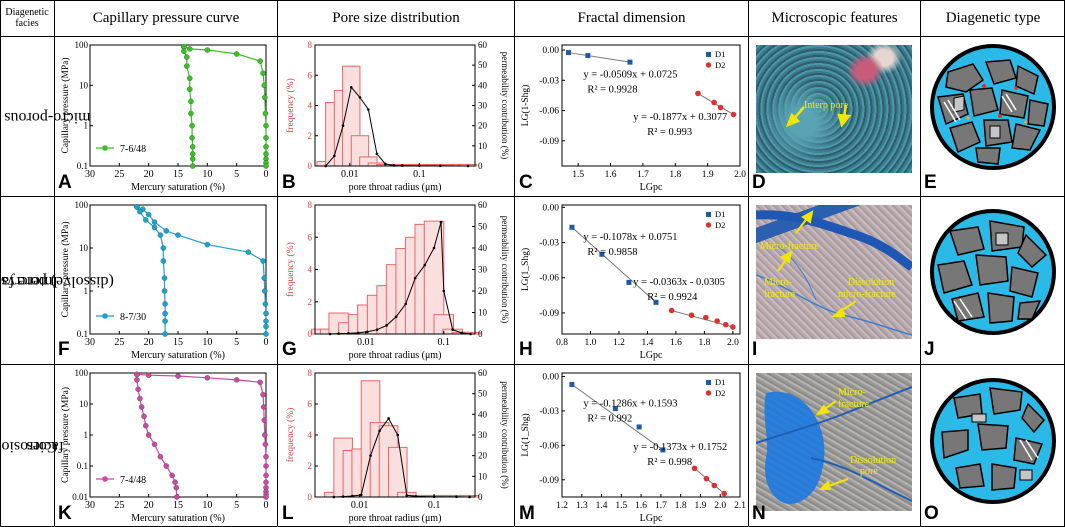 The image size is (1065, 527). What do you see at coordinates (105, 316) in the screenshot?
I see `legend-marker` at bounding box center [105, 316].